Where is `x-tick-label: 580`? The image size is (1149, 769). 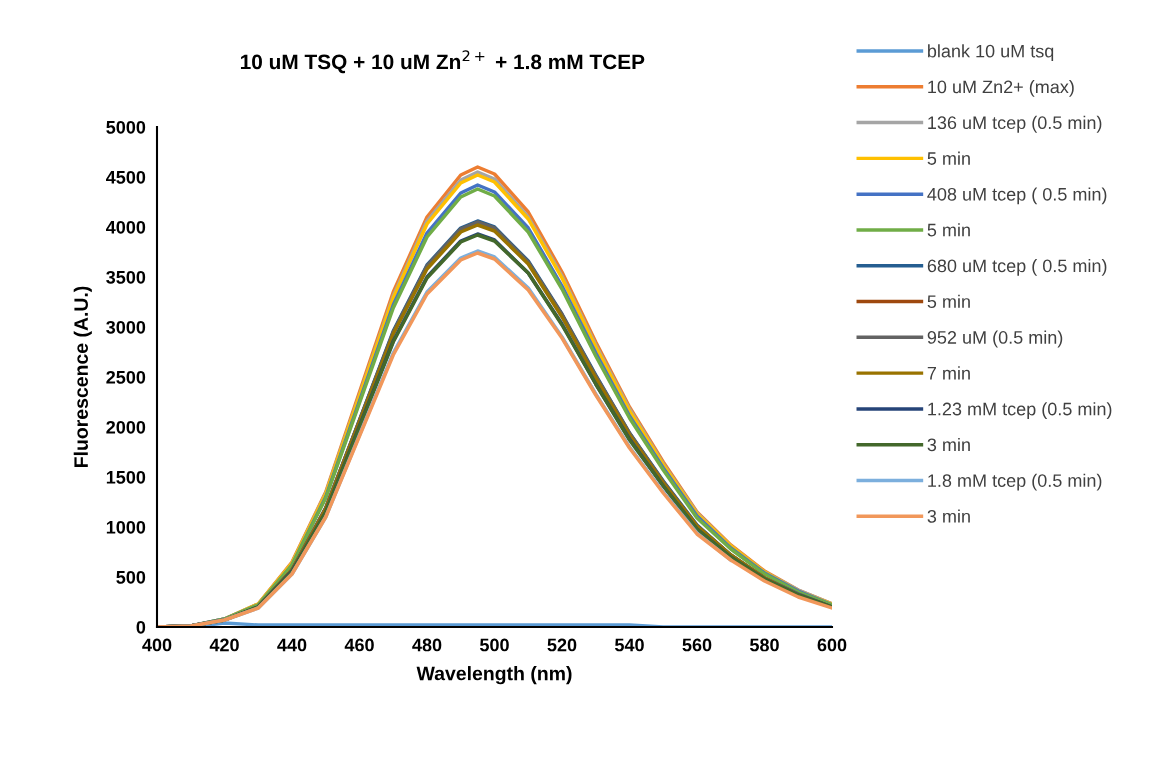 x-tick-label: 580 is located at coordinates (764, 645).